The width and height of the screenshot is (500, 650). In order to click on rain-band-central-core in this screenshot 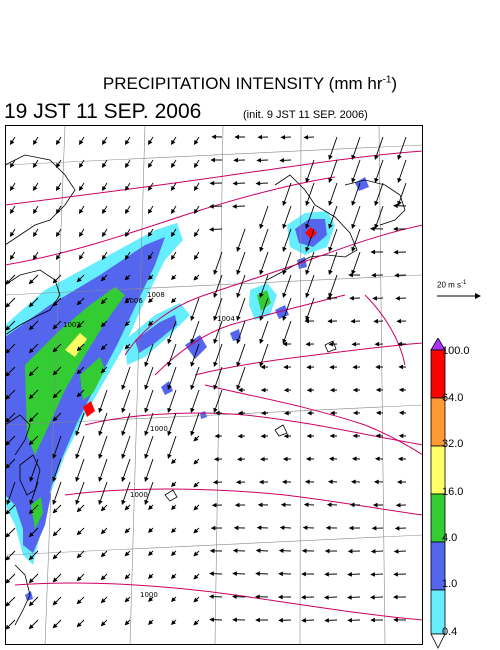, I will do `click(156, 334)`.